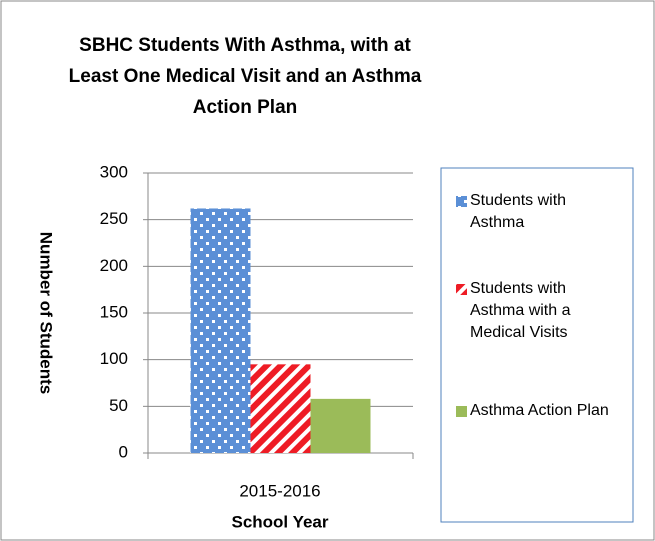 Image resolution: width=655 pixels, height=541 pixels. What do you see at coordinates (114, 265) in the screenshot?
I see `y-tick-label: 200` at bounding box center [114, 265].